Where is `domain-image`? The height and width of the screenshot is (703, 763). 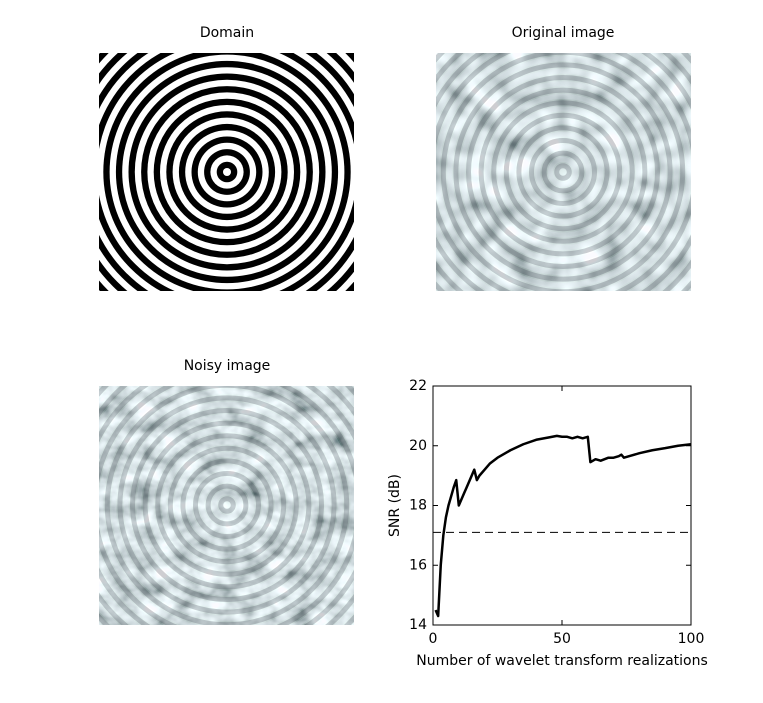 domain-image is located at coordinates (226, 172).